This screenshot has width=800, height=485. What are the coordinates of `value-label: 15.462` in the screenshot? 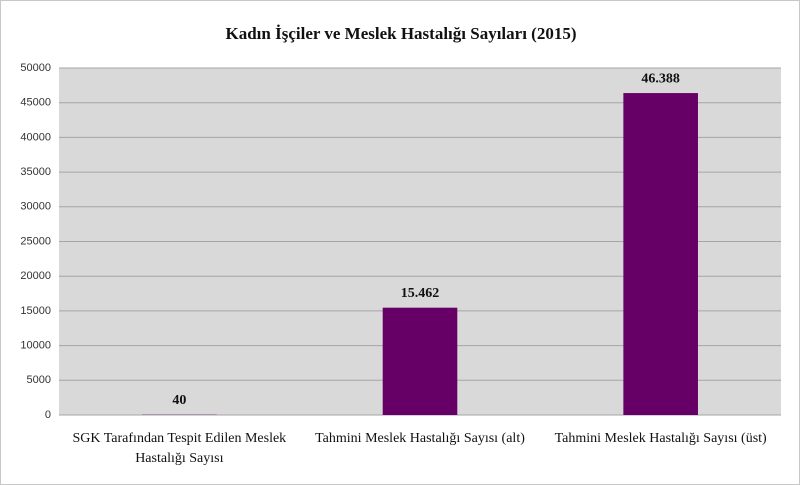 It's located at (420, 293).